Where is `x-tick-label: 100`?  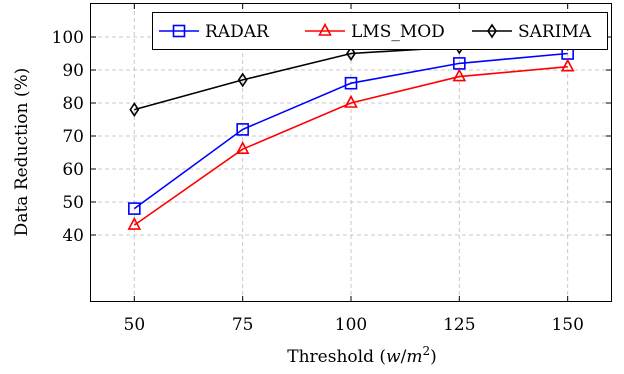 x-tick-label: 100 is located at coordinates (351, 325).